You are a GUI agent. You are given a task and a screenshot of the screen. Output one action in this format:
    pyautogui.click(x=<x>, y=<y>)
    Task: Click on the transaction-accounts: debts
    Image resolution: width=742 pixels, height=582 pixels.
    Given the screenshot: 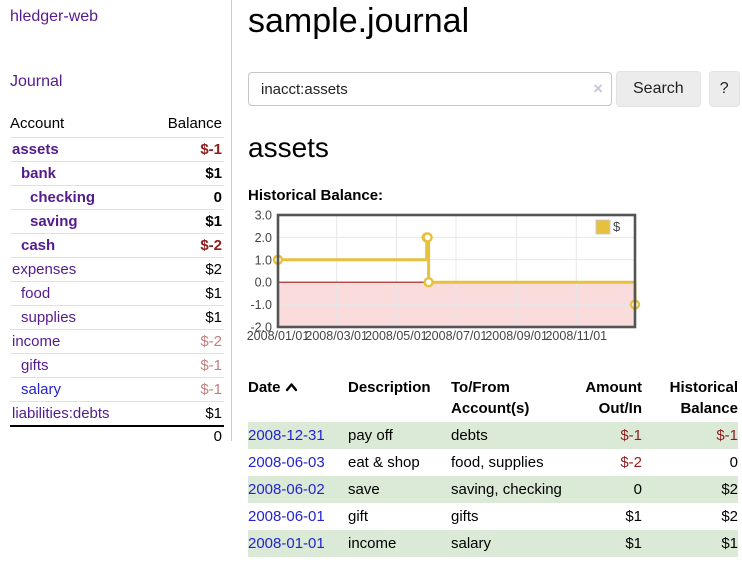 What is the action you would take?
    pyautogui.click(x=469, y=435)
    